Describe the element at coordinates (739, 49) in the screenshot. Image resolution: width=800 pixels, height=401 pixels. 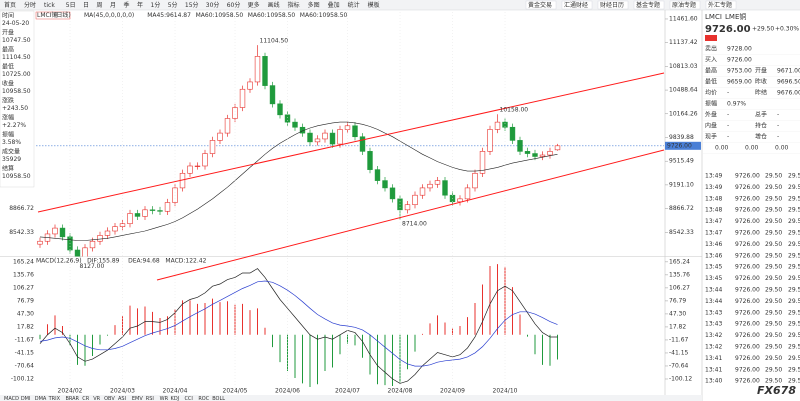
I see `quote-cell: 9728.00` at that location.